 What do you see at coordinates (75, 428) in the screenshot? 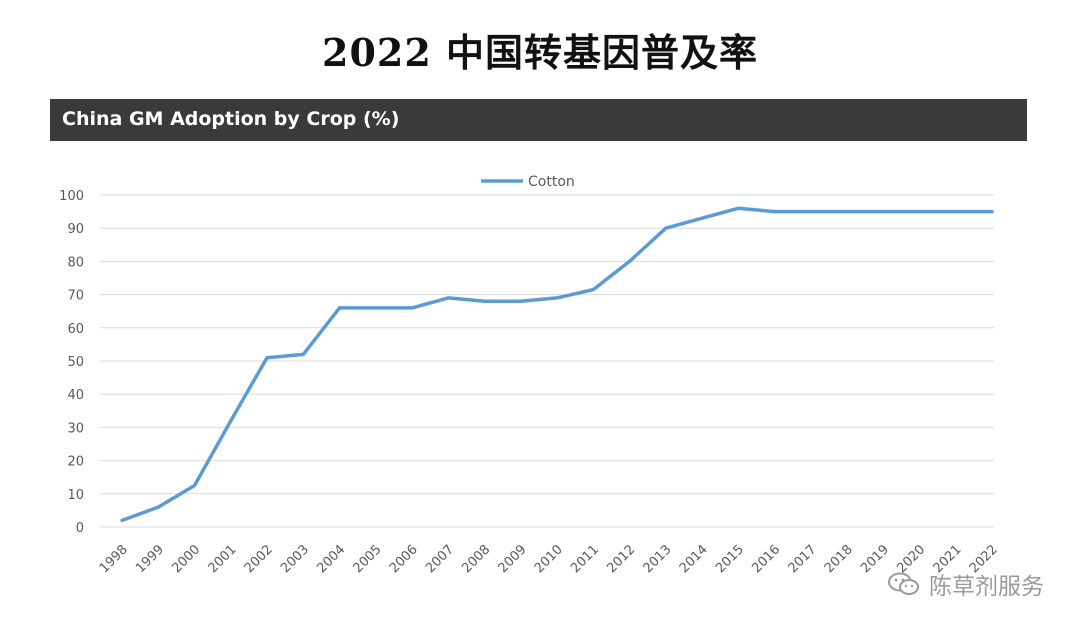
I see `y-tick-label: 30` at bounding box center [75, 428].